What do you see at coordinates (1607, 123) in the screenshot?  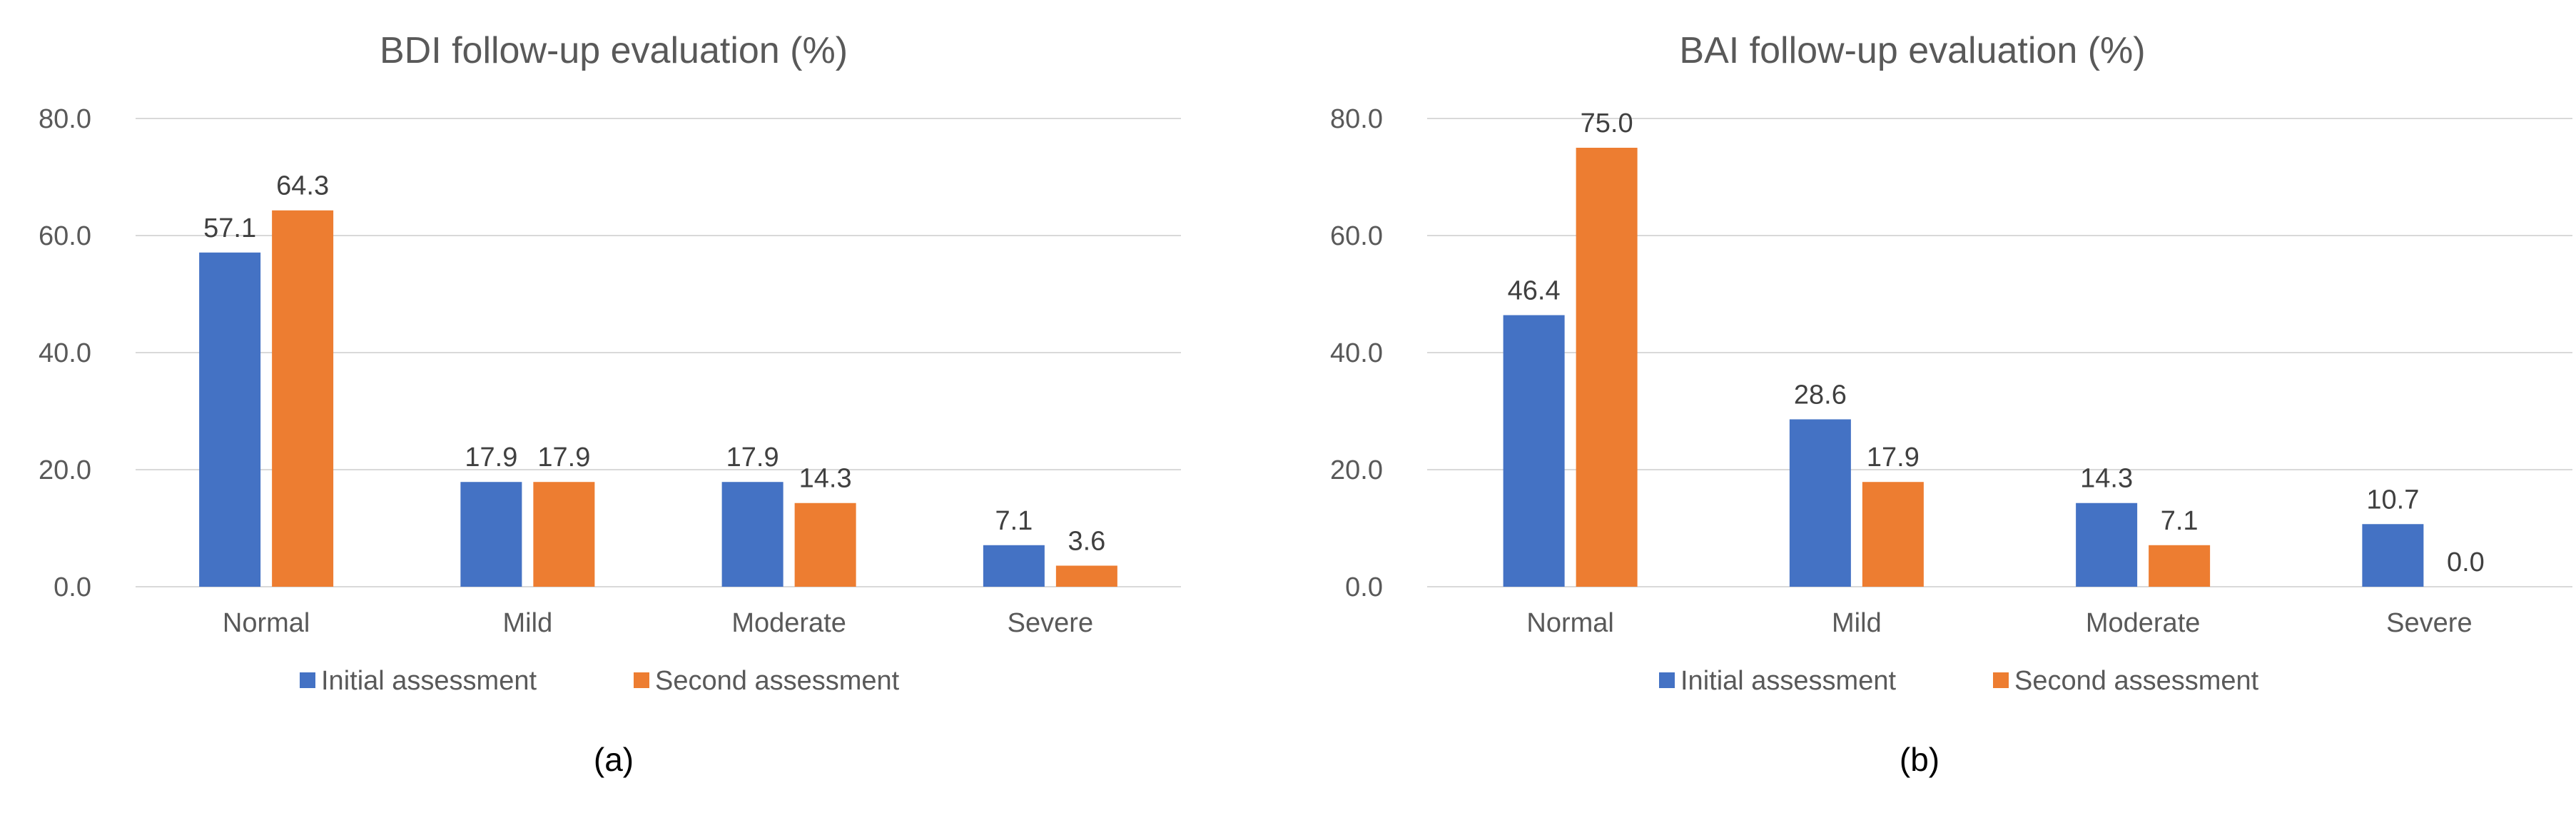 I see `data-label: 75.0` at bounding box center [1607, 123].